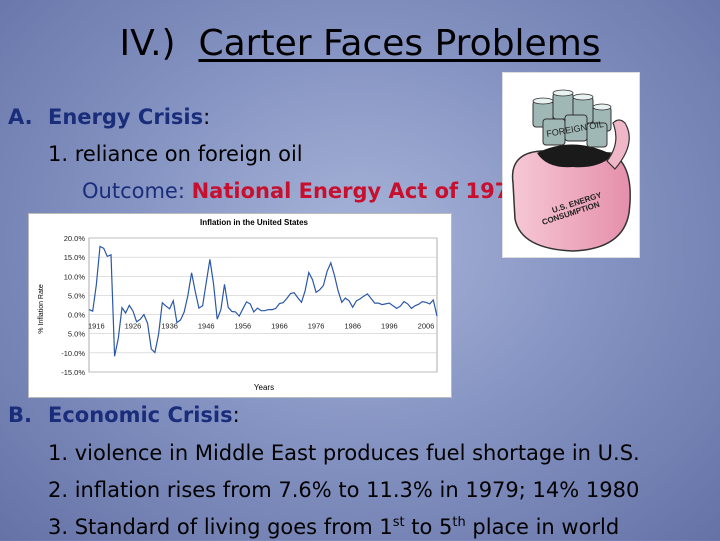  What do you see at coordinates (279, 326) in the screenshot?
I see `chart-x-tick-label: 1966` at bounding box center [279, 326].